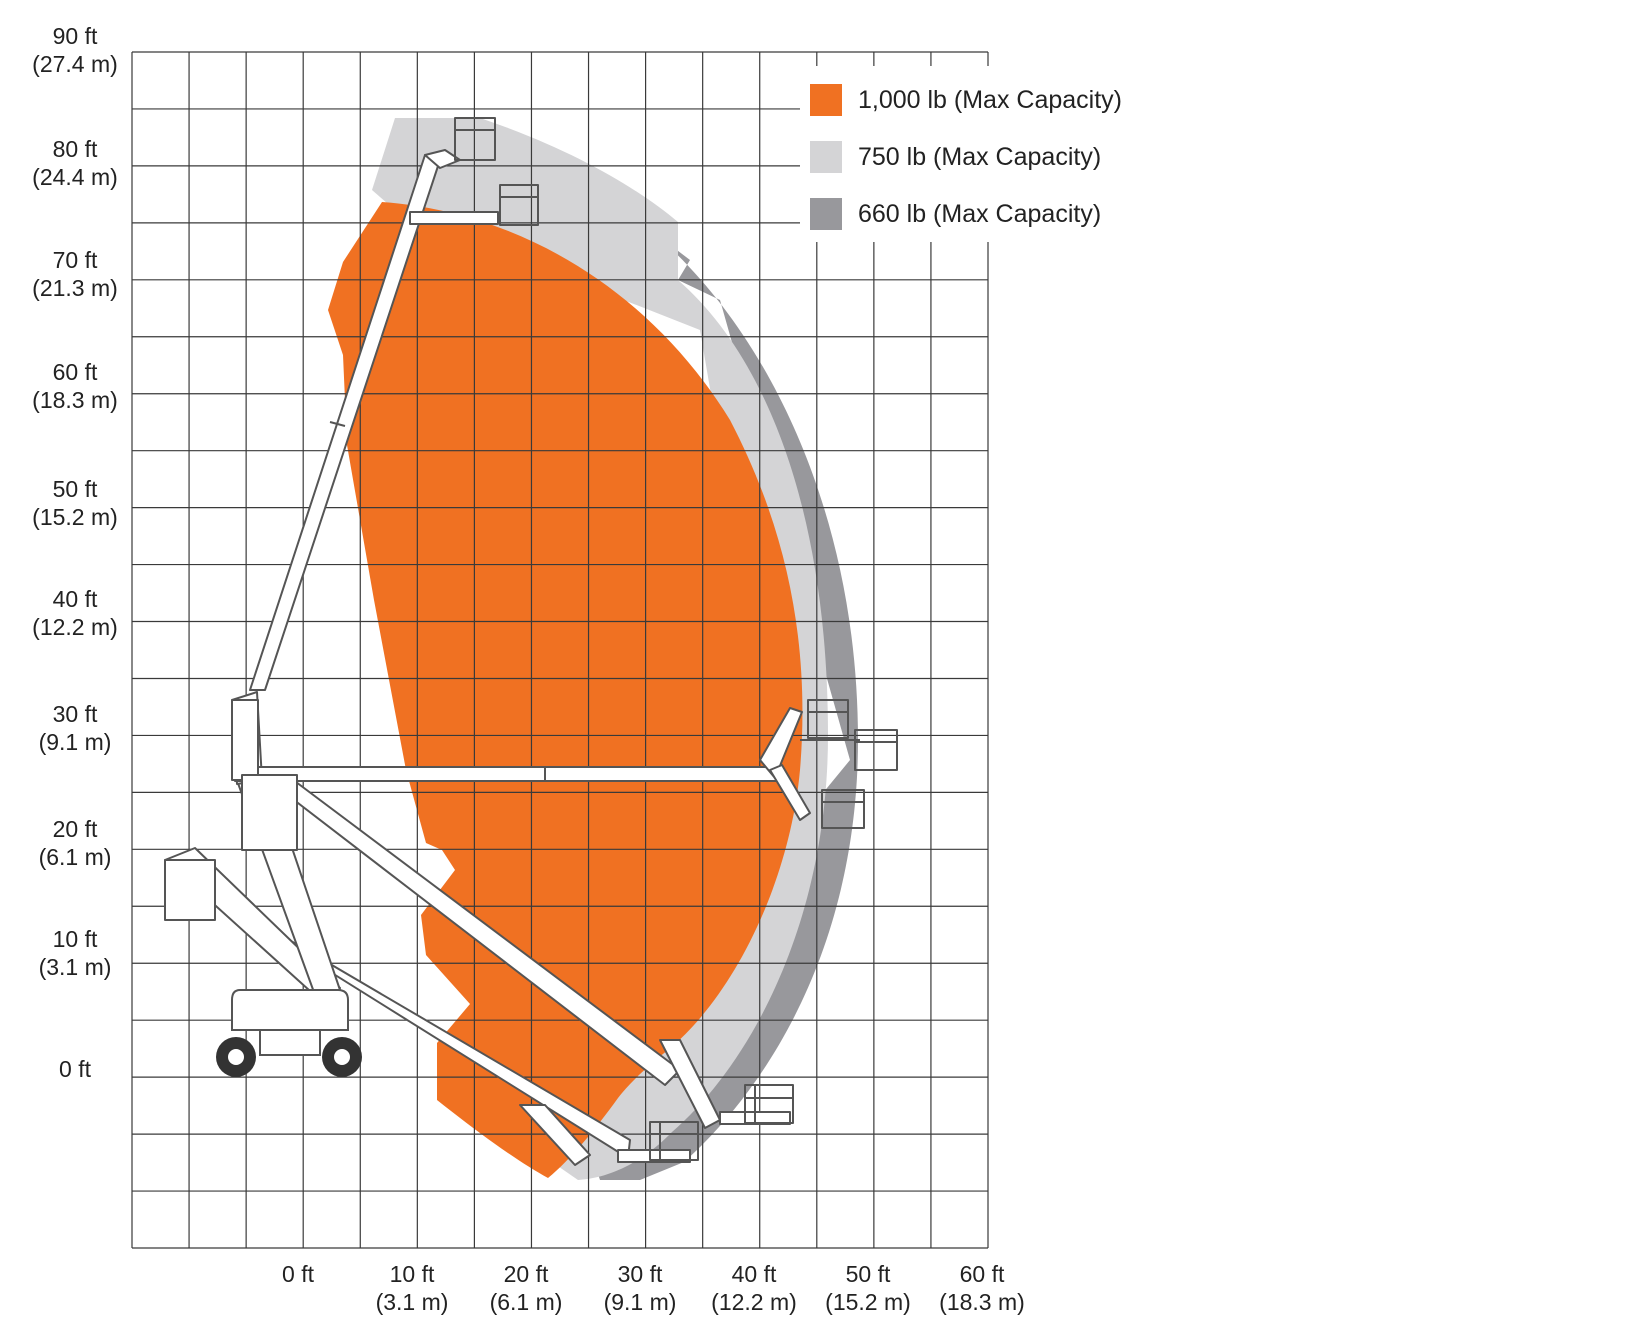 This screenshot has height=1340, width=1632. What do you see at coordinates (982, 1288) in the screenshot?
I see `x-tick-label: 60 ft (18.3 m)` at bounding box center [982, 1288].